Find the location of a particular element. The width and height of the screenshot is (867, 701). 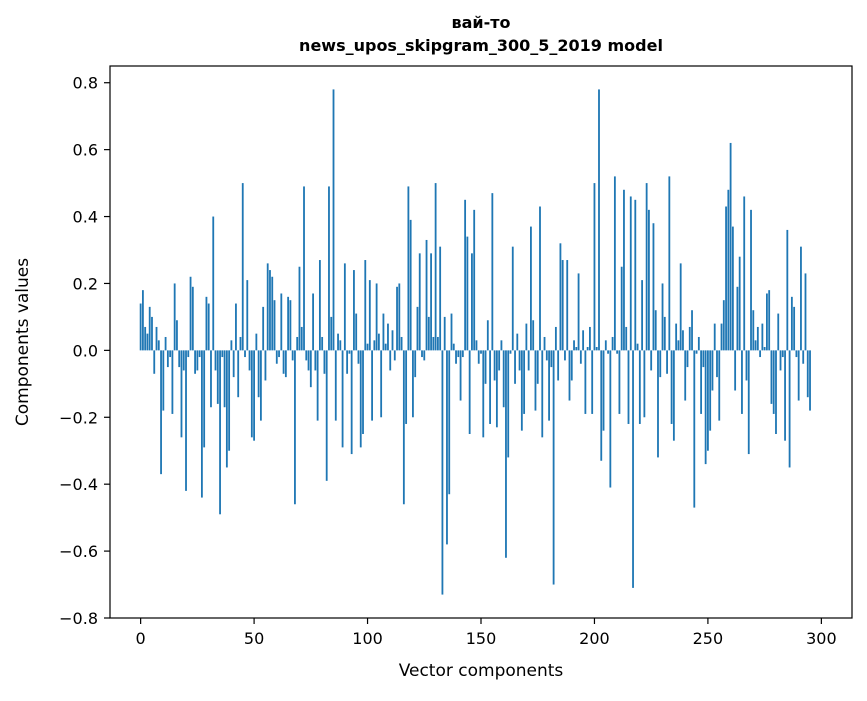

y-tick-label-8: 0.8 is located at coordinates (85, 83).